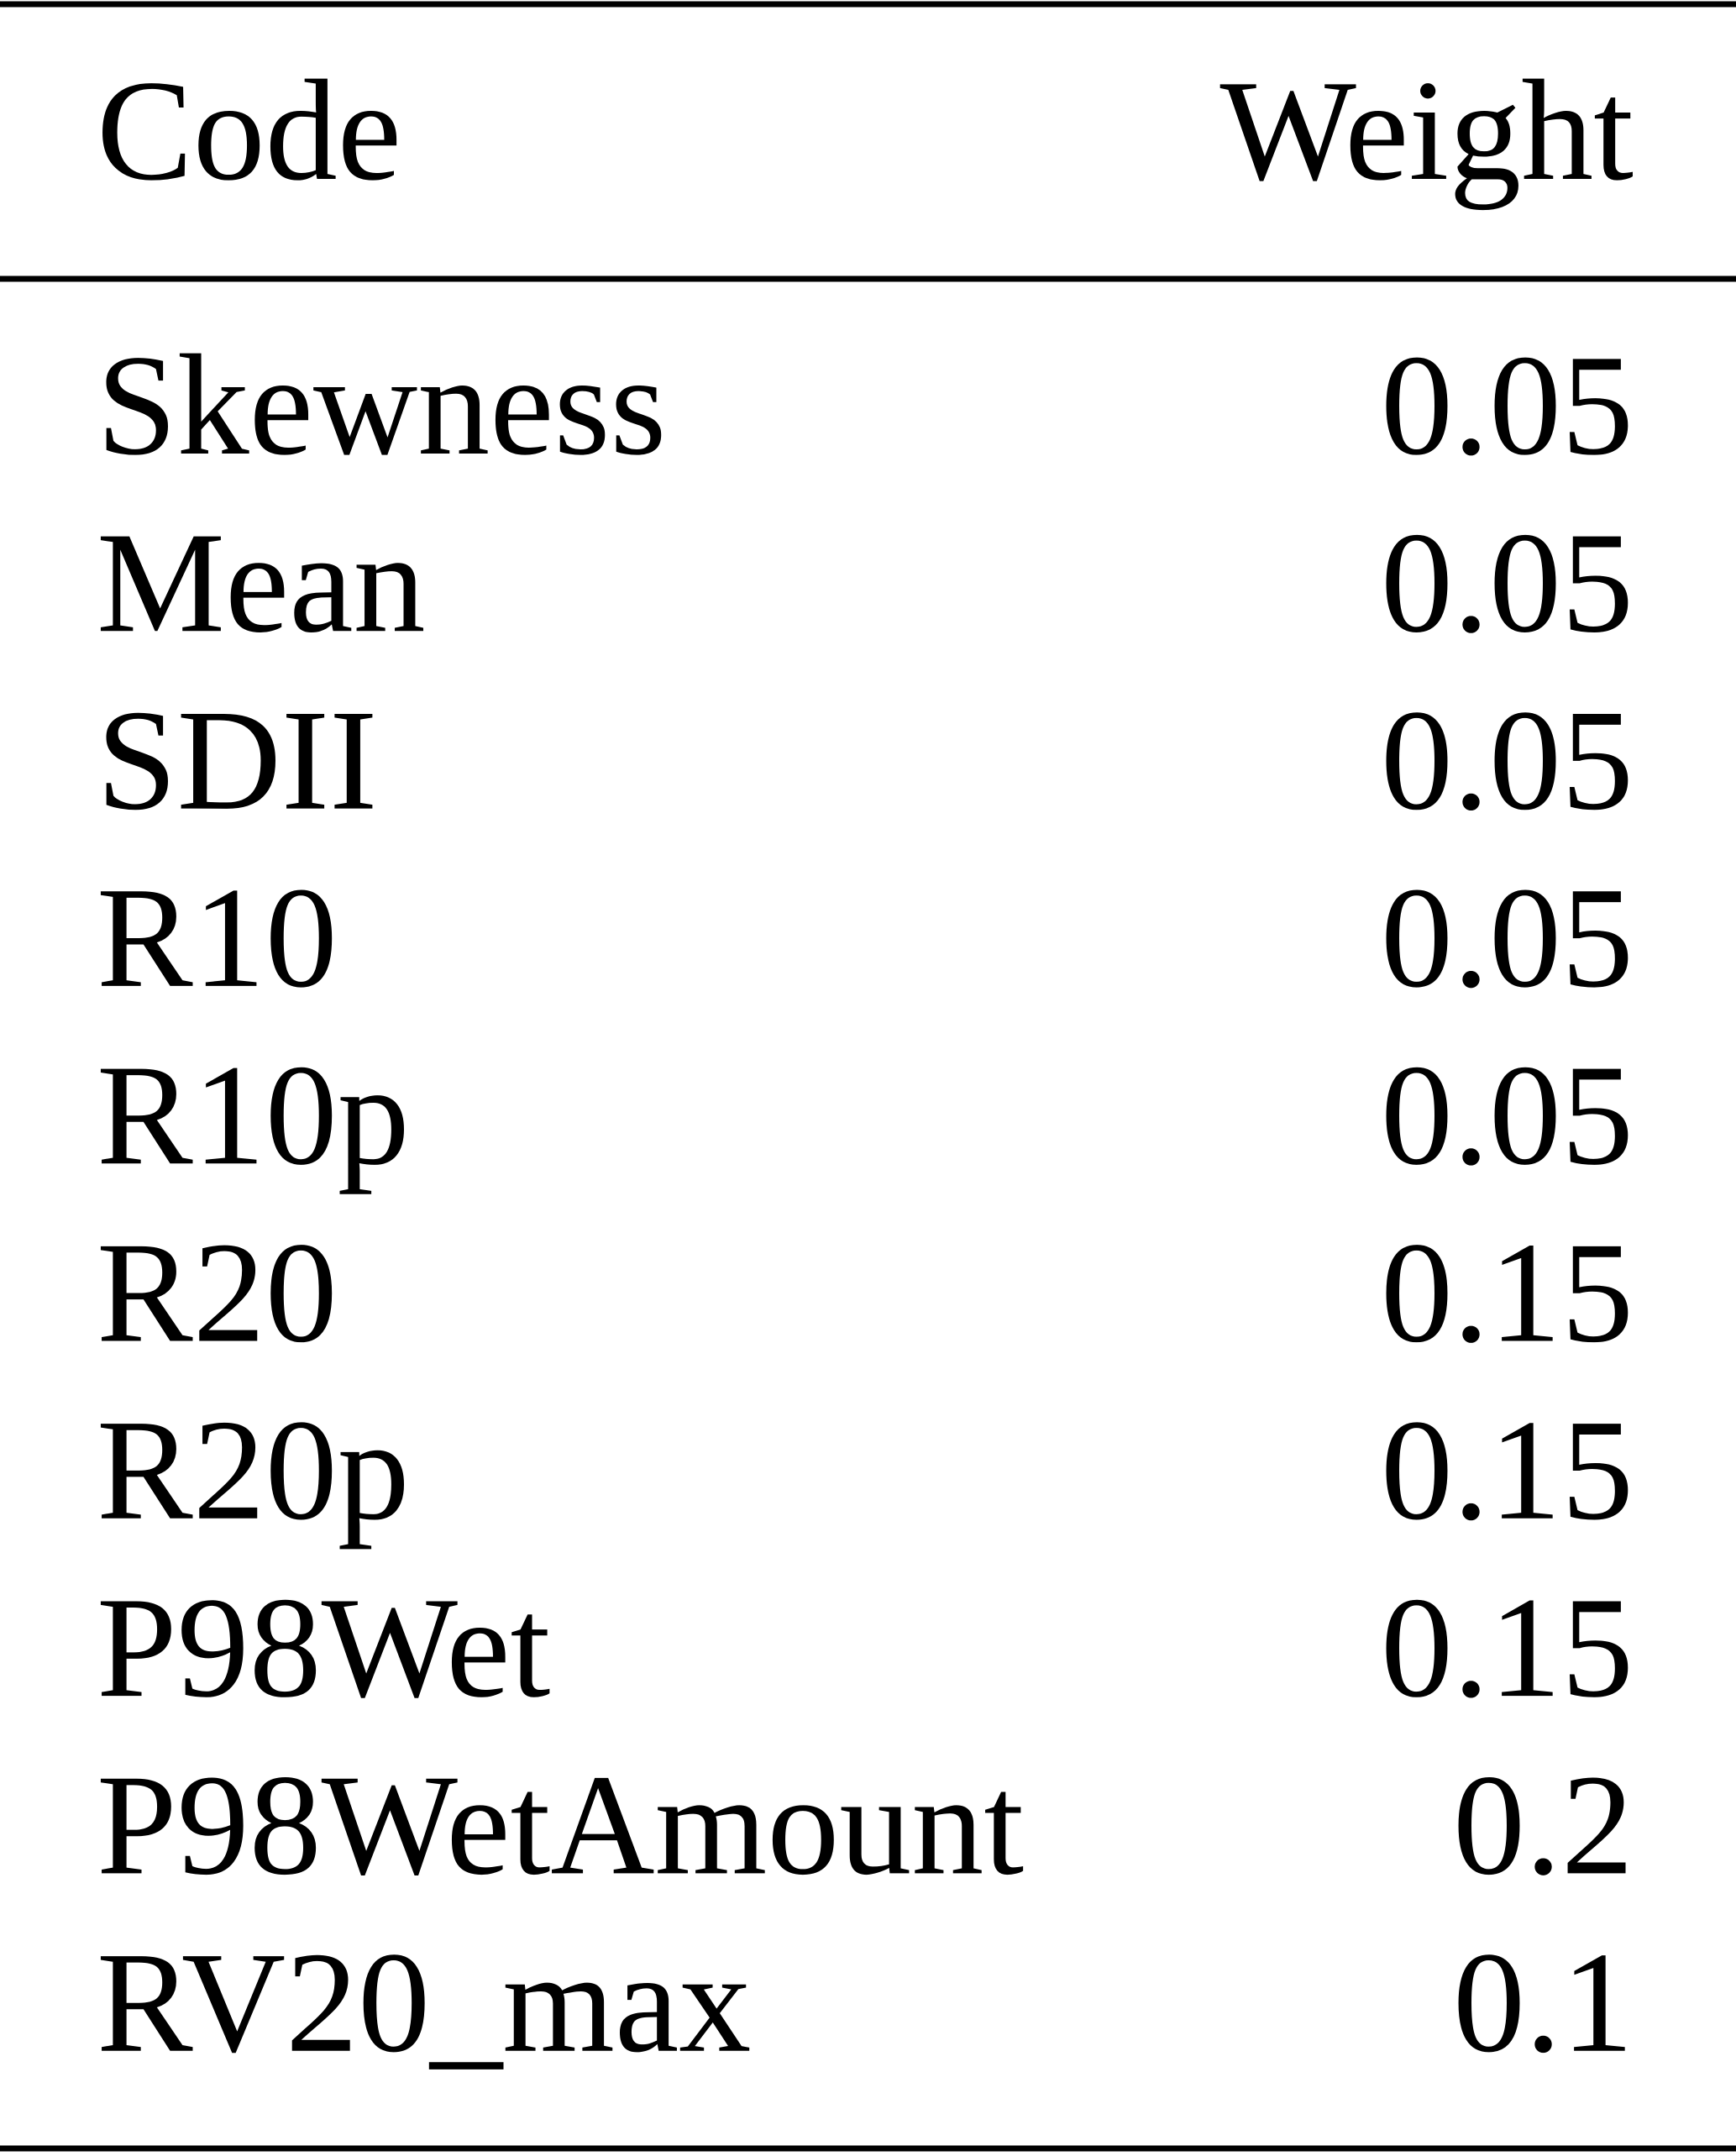  What do you see at coordinates (253, 1115) in the screenshot?
I see `code-cell: R10p` at bounding box center [253, 1115].